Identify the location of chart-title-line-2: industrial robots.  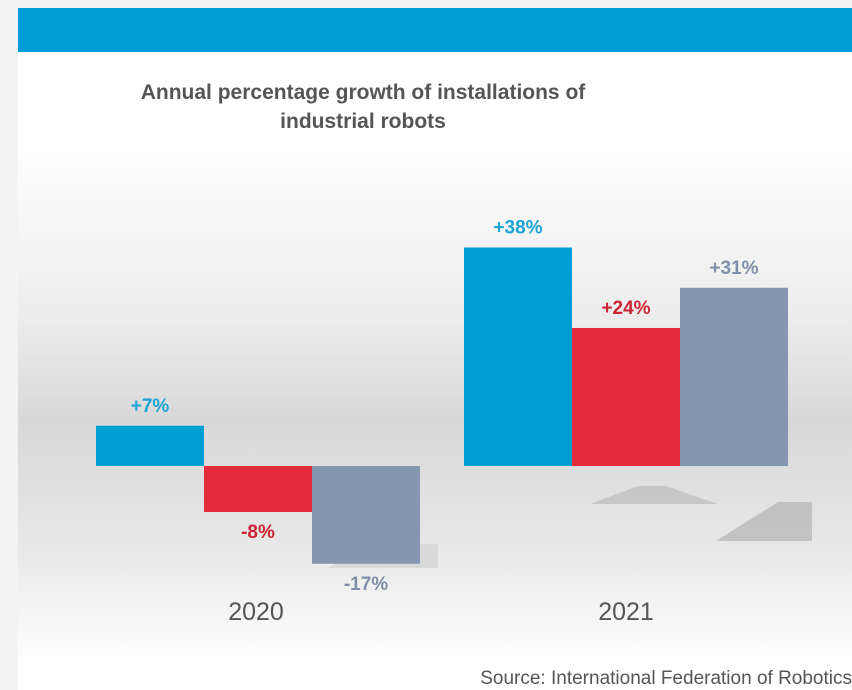
(363, 121).